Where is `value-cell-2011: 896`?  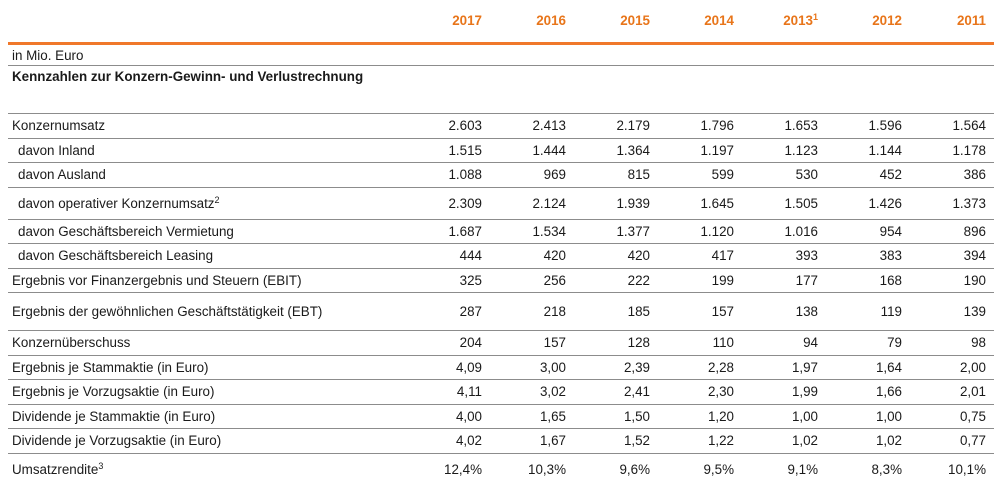
value-cell-2011: 896 is located at coordinates (952, 231).